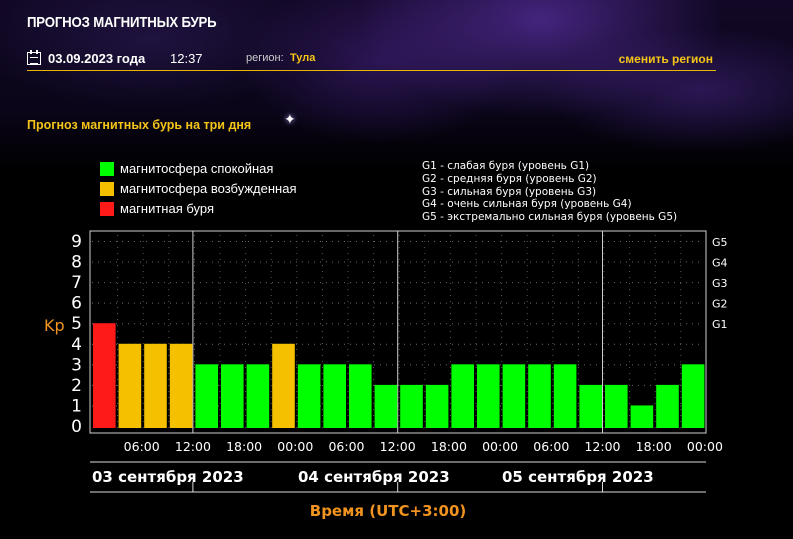 The width and height of the screenshot is (793, 539). I want to click on y-tick-label: 3, so click(76, 365).